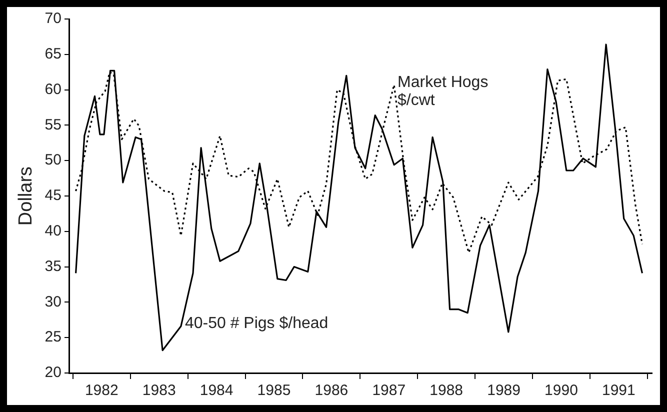  Describe the element at coordinates (274, 391) in the screenshot. I see `x-tick-label: 1985` at that location.